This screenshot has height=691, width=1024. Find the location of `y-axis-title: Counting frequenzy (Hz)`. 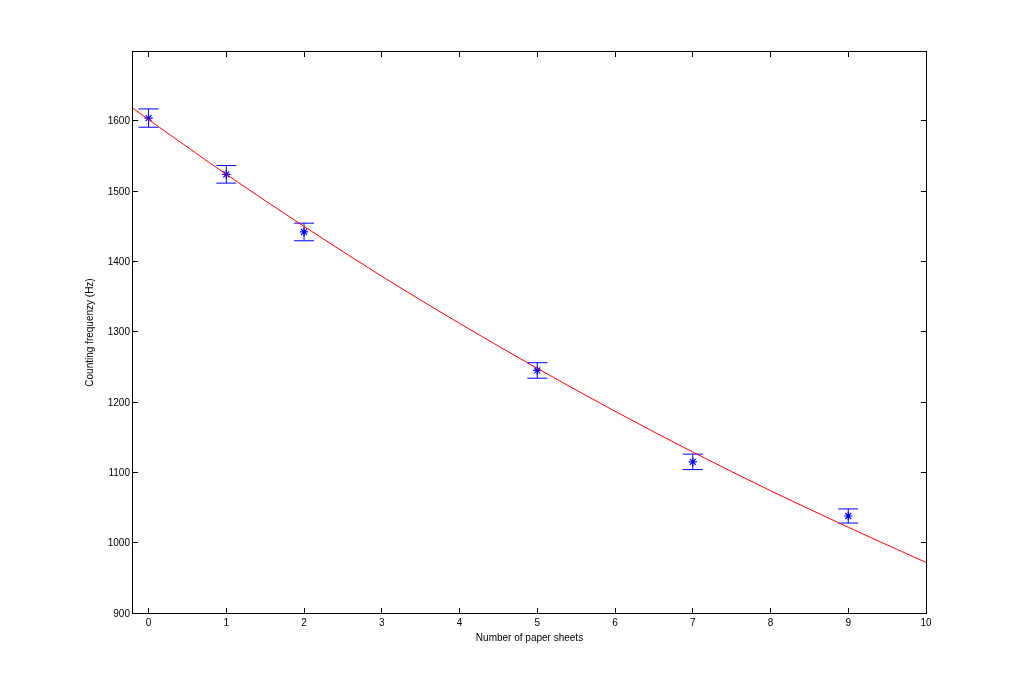

y-axis-title: Counting frequenzy (Hz) is located at coordinates (89, 332).